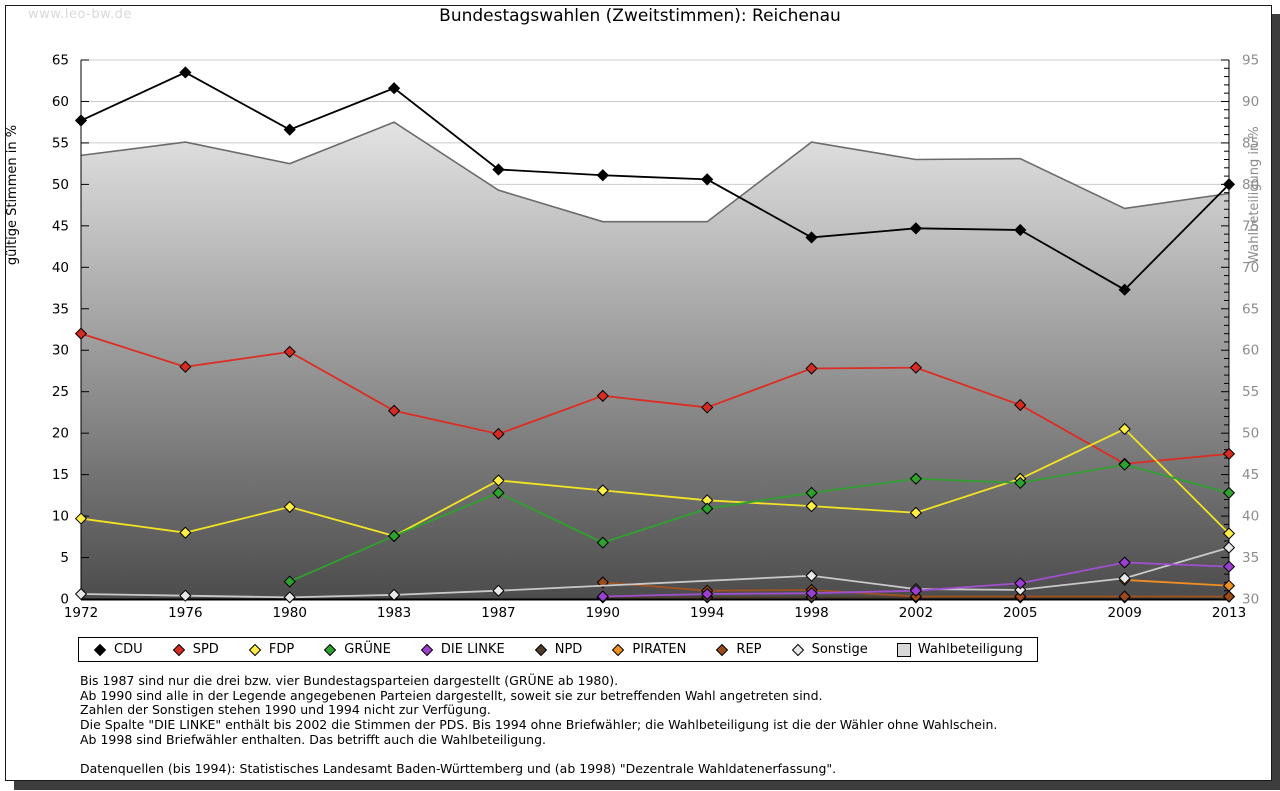  What do you see at coordinates (472, 649) in the screenshot?
I see `legend-label: DIE LINKE` at bounding box center [472, 649].